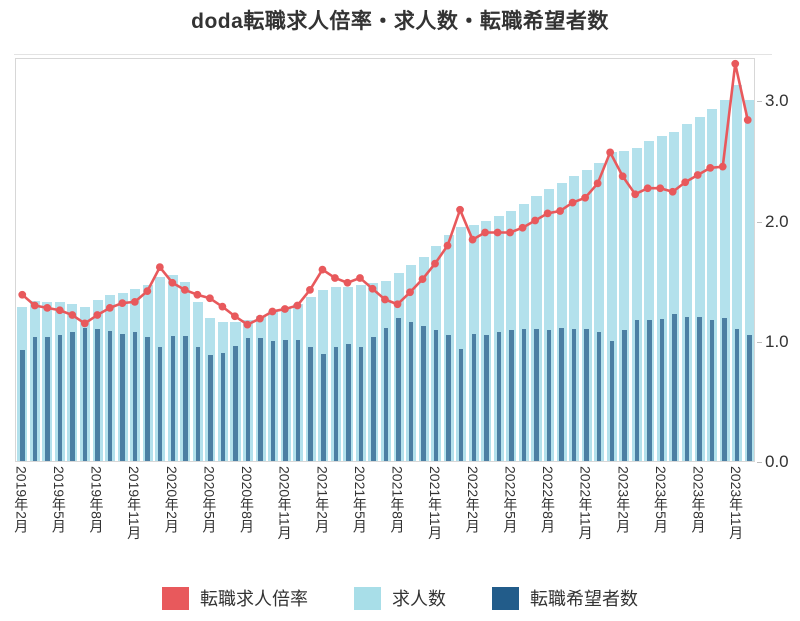 This screenshot has height=621, width=800. Describe the element at coordinates (284, 503) in the screenshot. I see `x-tick-label: 2020年11月` at that location.